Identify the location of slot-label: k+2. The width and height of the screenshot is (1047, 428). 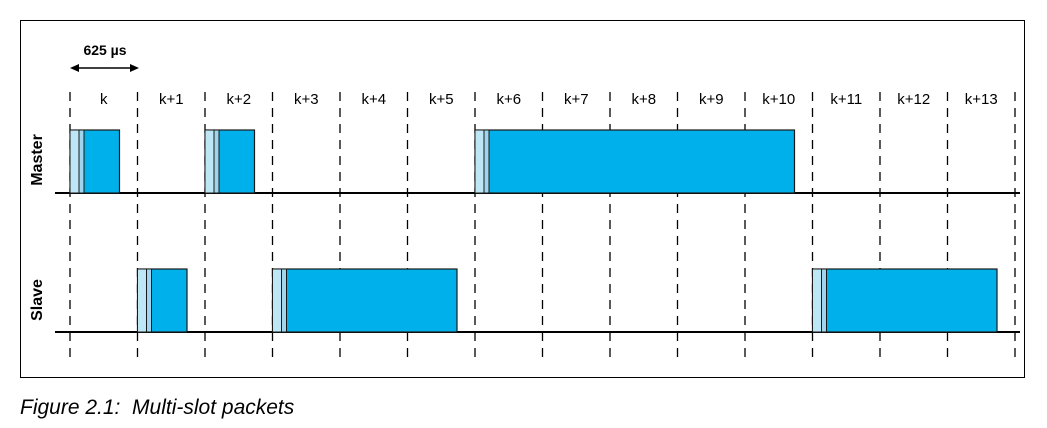
(238, 99).